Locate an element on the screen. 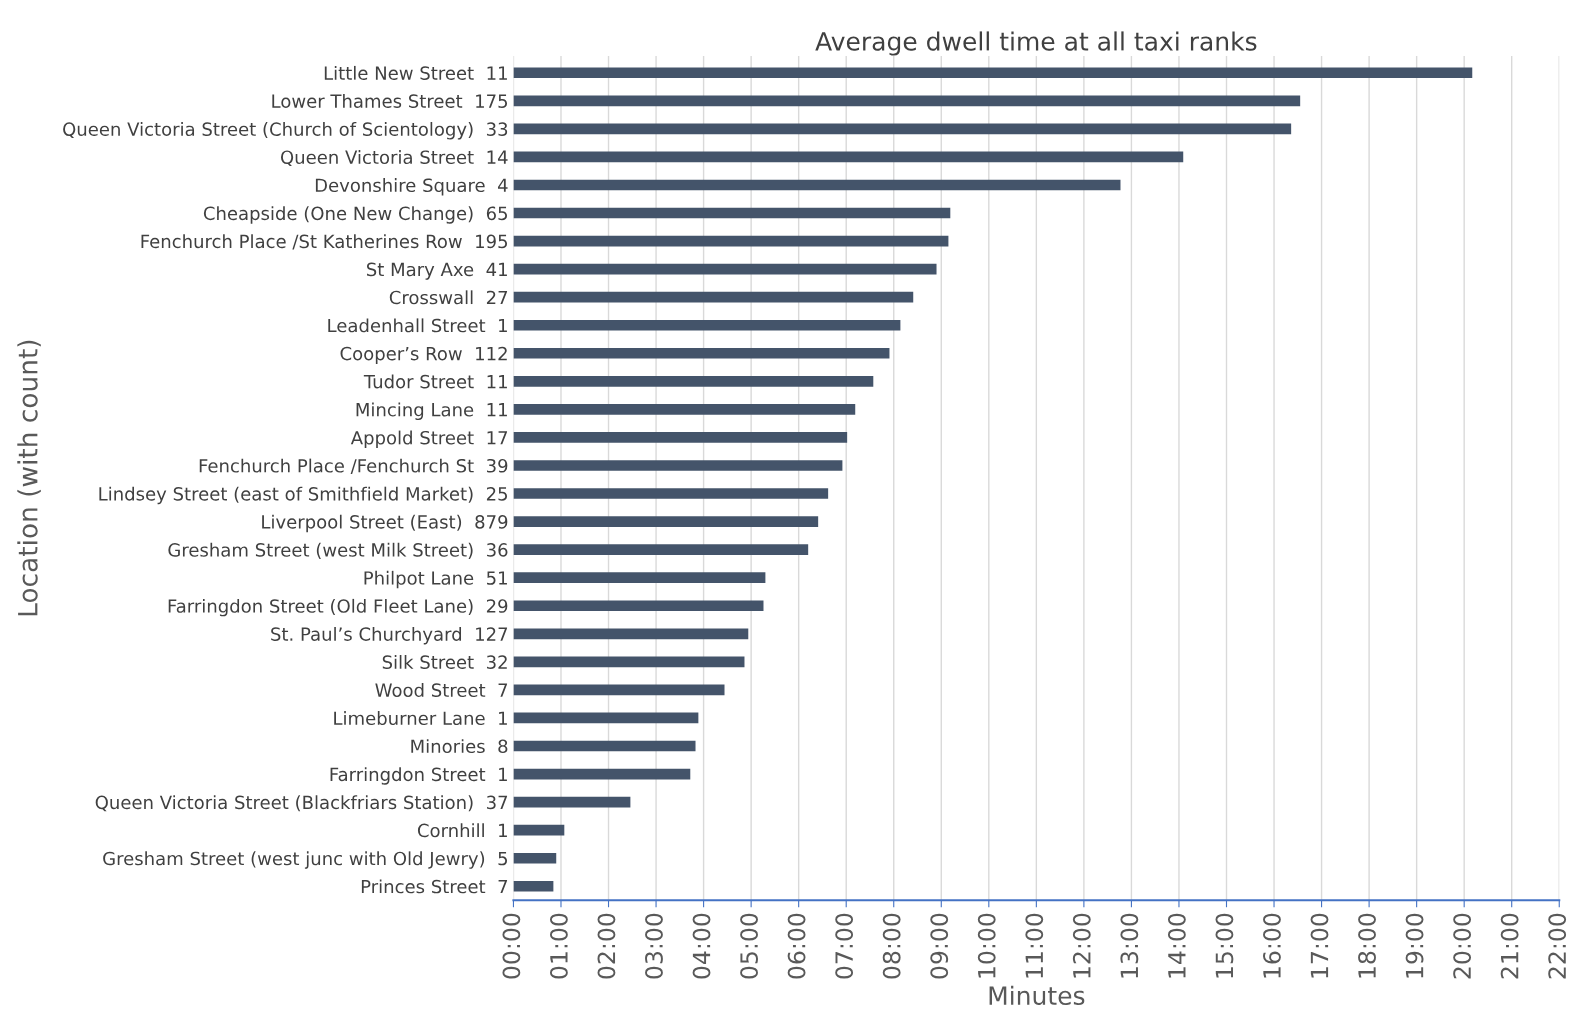 The height and width of the screenshot is (1036, 1575). y-tick-label: Liverpool Street (East) 879 is located at coordinates (385, 523).